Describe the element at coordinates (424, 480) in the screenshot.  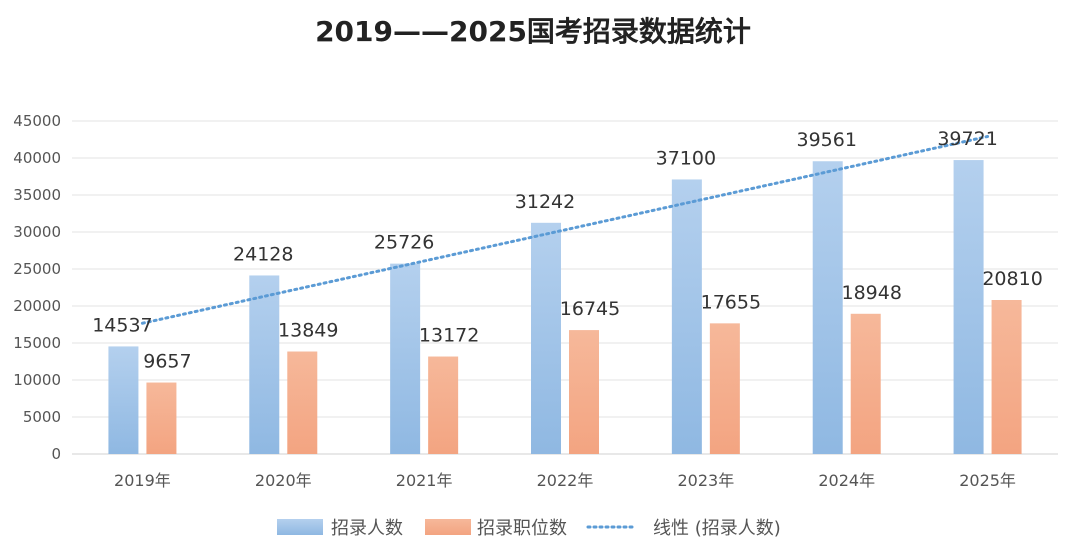
I see `x-category-label: 2021年` at that location.